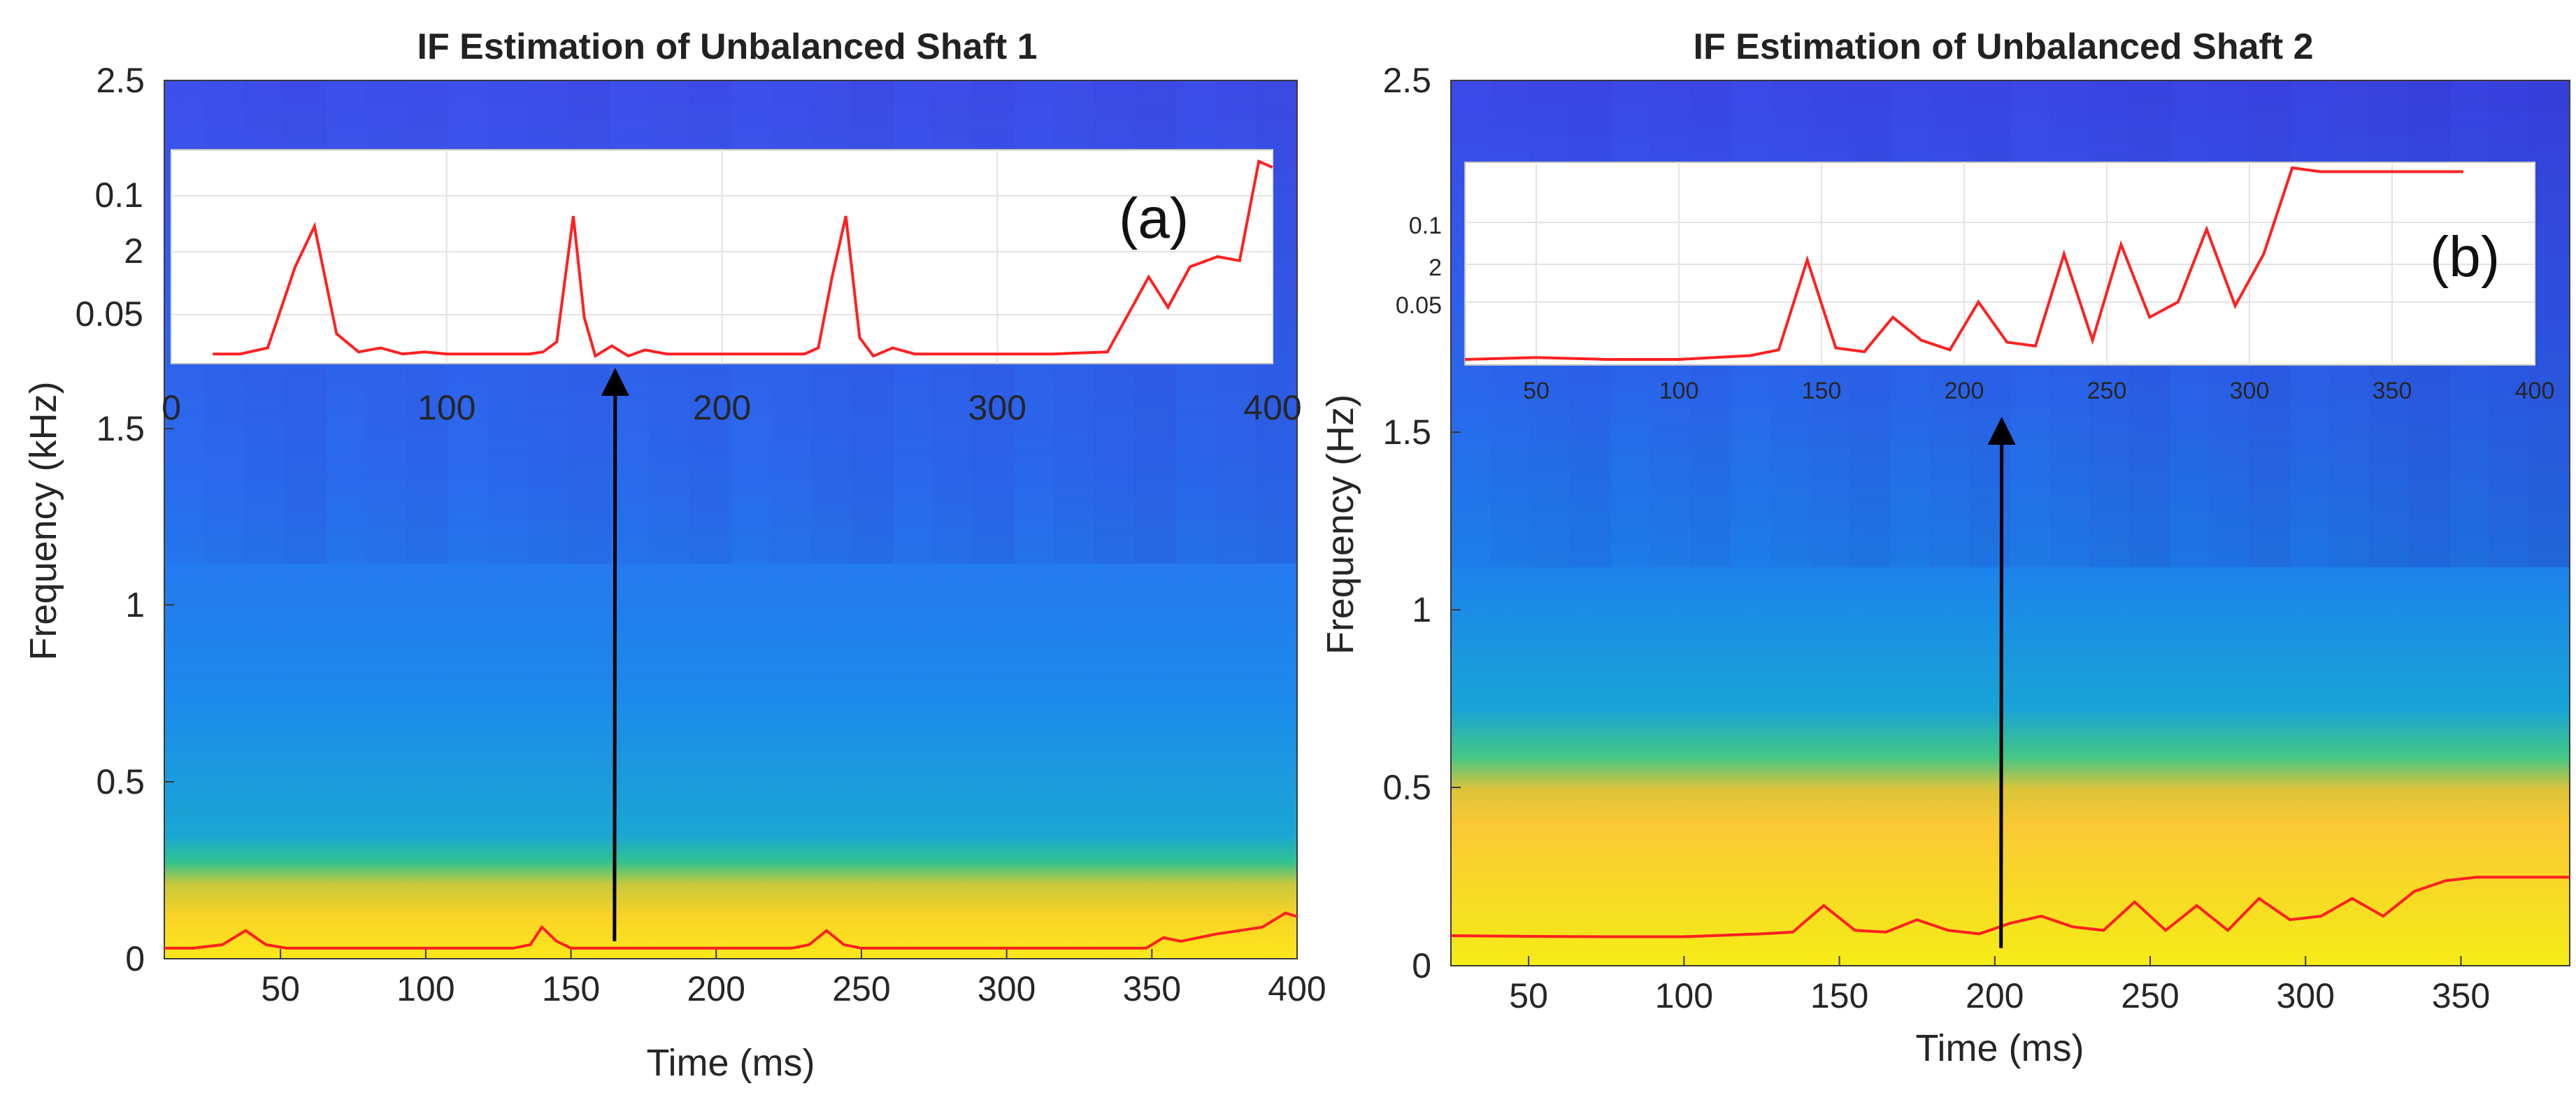  Describe the element at coordinates (1340, 524) in the screenshot. I see `panel-b-ylabel: Frequency (Hz)` at that location.